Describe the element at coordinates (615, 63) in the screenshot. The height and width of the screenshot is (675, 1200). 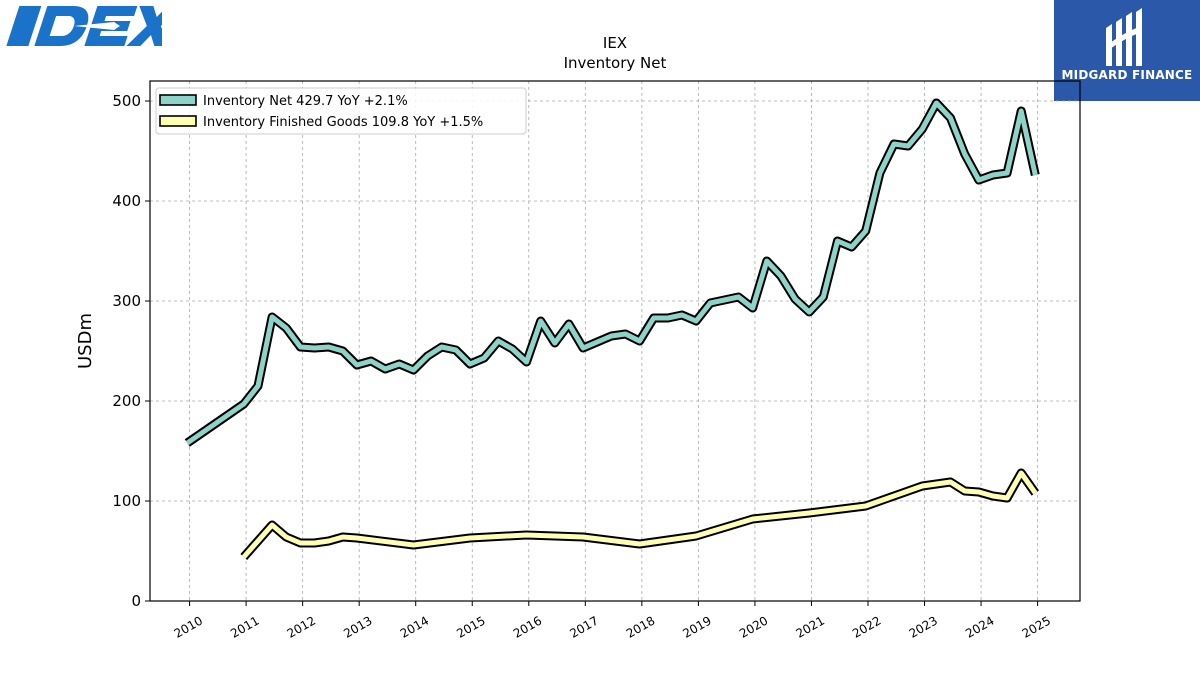
I see `chart-subtitle: Inventory Net` at that location.